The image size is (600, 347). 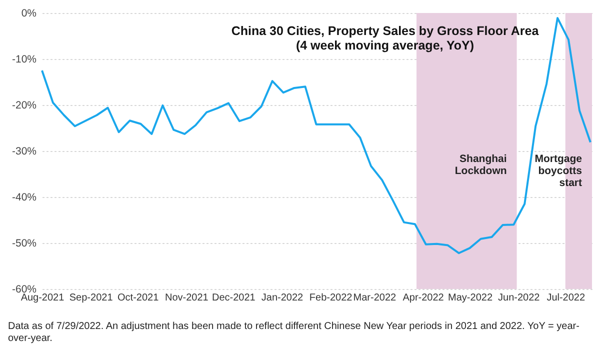 What do you see at coordinates (385, 31) in the screenshot?
I see `text: China 30 Cities, Property Sales by Gross Floor Area` at bounding box center [385, 31].